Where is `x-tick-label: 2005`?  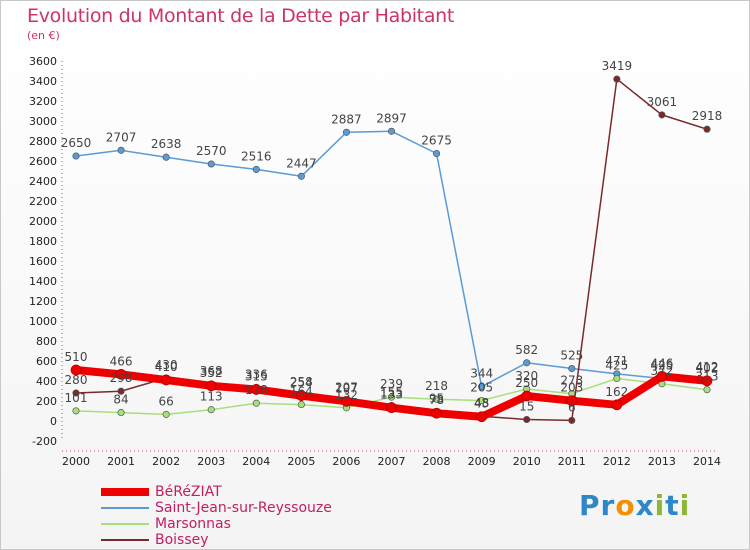
x-tick-label: 2005 is located at coordinates (301, 461).